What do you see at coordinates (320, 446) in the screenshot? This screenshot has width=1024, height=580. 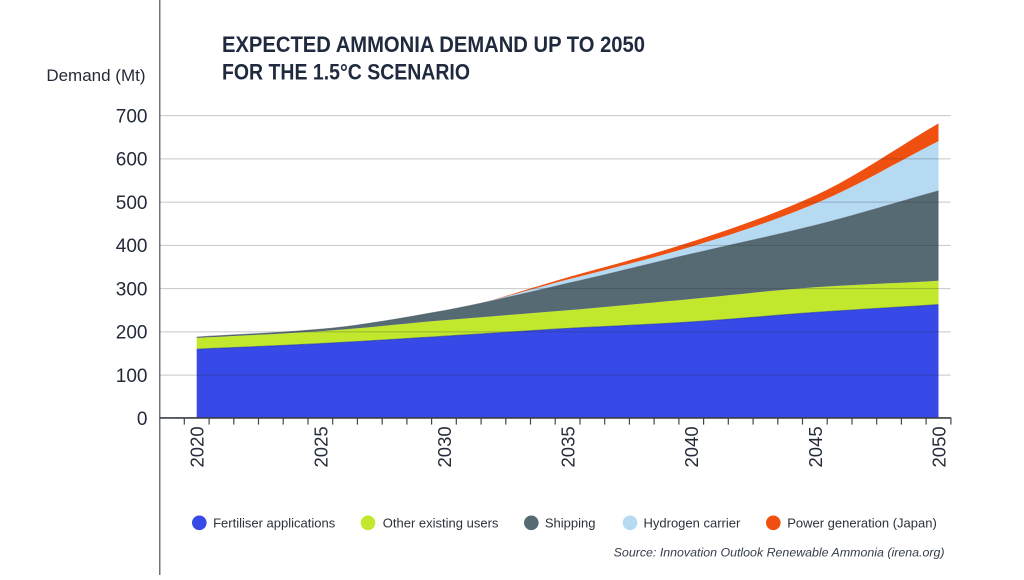 I see `svg-text: 2025` at bounding box center [320, 446].